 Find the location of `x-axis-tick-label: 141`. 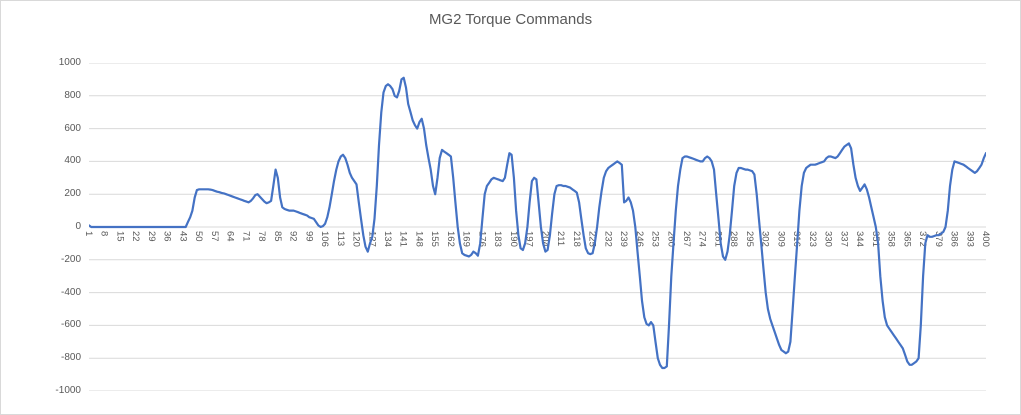

x-axis-tick-label: 141 is located at coordinates (403, 239).